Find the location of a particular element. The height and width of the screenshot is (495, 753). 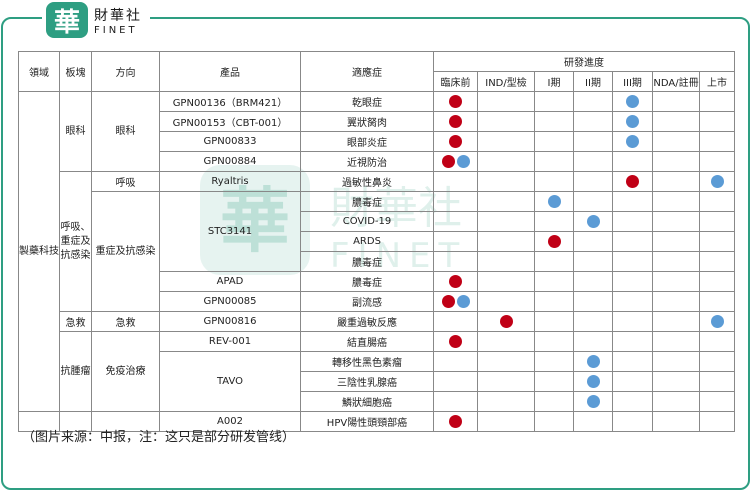

sector-ophthalmology: 眼科 is located at coordinates (75, 131).